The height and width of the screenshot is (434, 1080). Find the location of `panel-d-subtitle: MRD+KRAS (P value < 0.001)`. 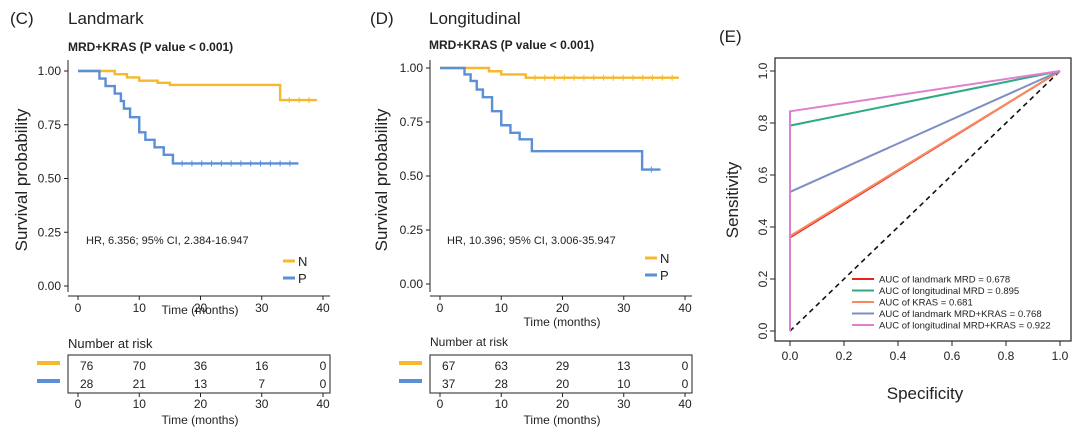

panel-d-subtitle: MRD+KRAS (P value < 0.001) is located at coordinates (511, 45).